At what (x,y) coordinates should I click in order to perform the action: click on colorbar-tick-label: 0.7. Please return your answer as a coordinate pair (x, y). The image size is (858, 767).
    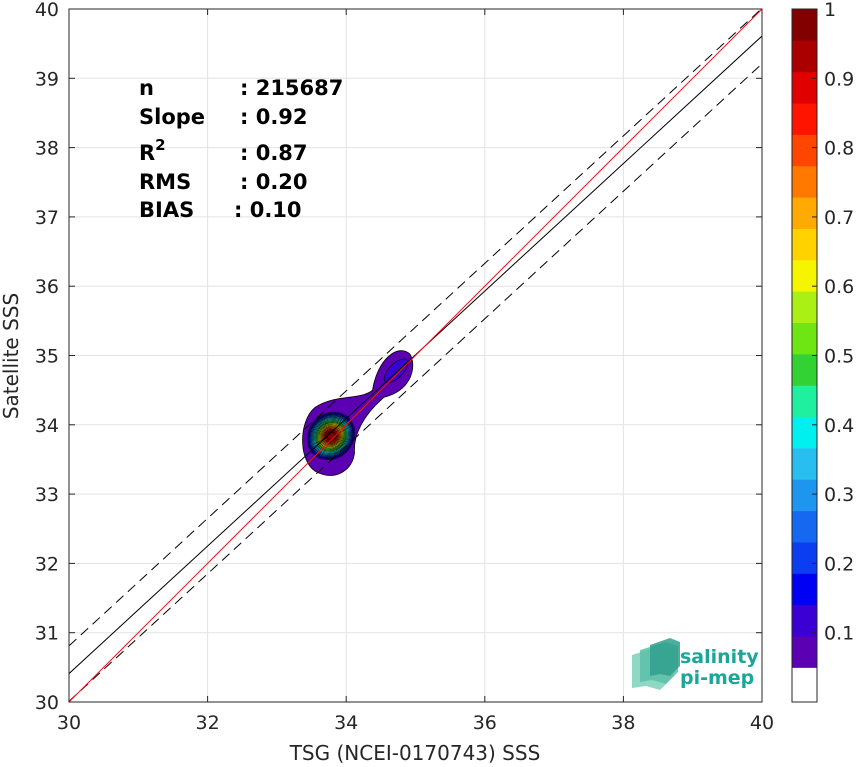
    Looking at the image, I should click on (839, 218).